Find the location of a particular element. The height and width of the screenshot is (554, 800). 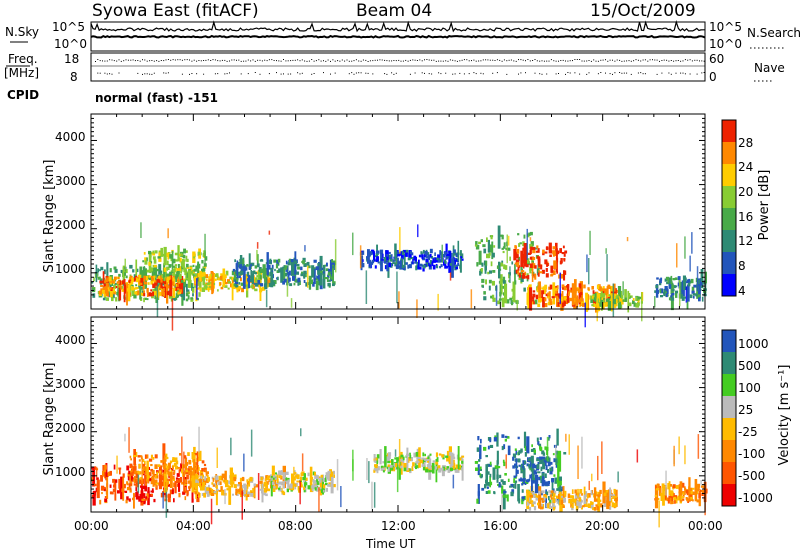

velocity-colorbar-swatch is located at coordinates (729, 363).